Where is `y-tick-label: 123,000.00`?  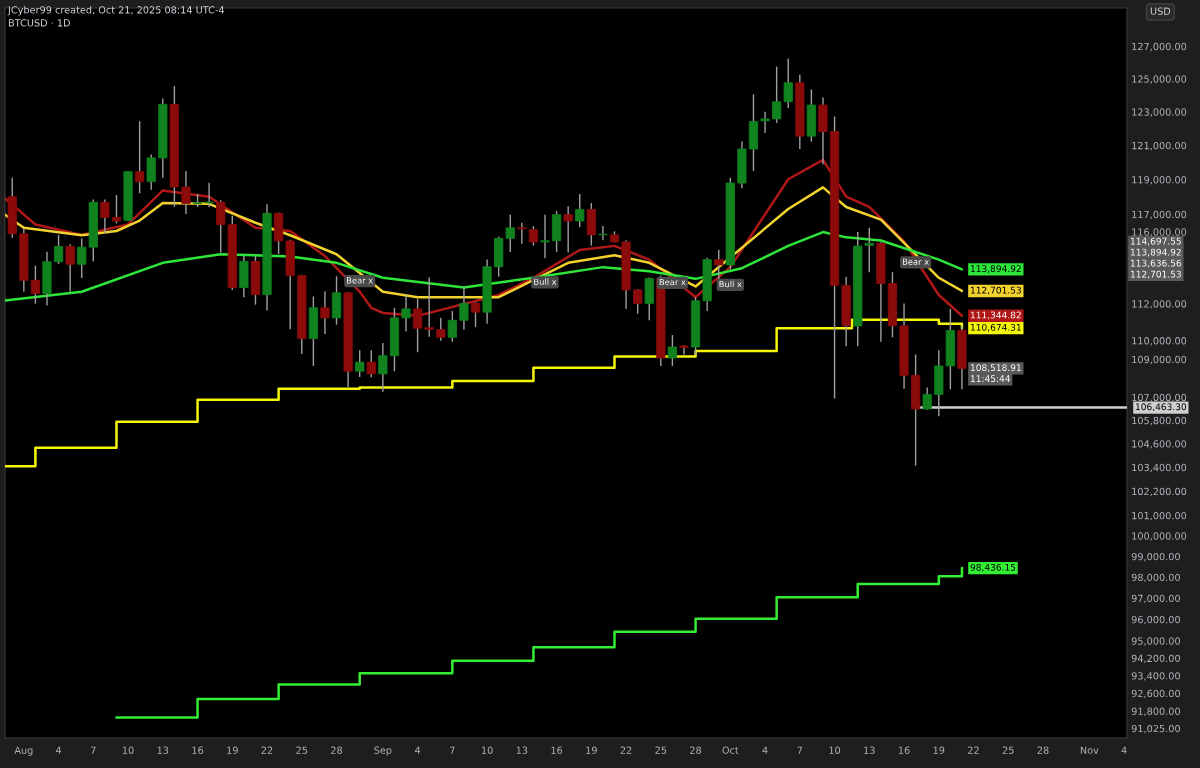
y-tick-label: 123,000.00 is located at coordinates (1159, 112).